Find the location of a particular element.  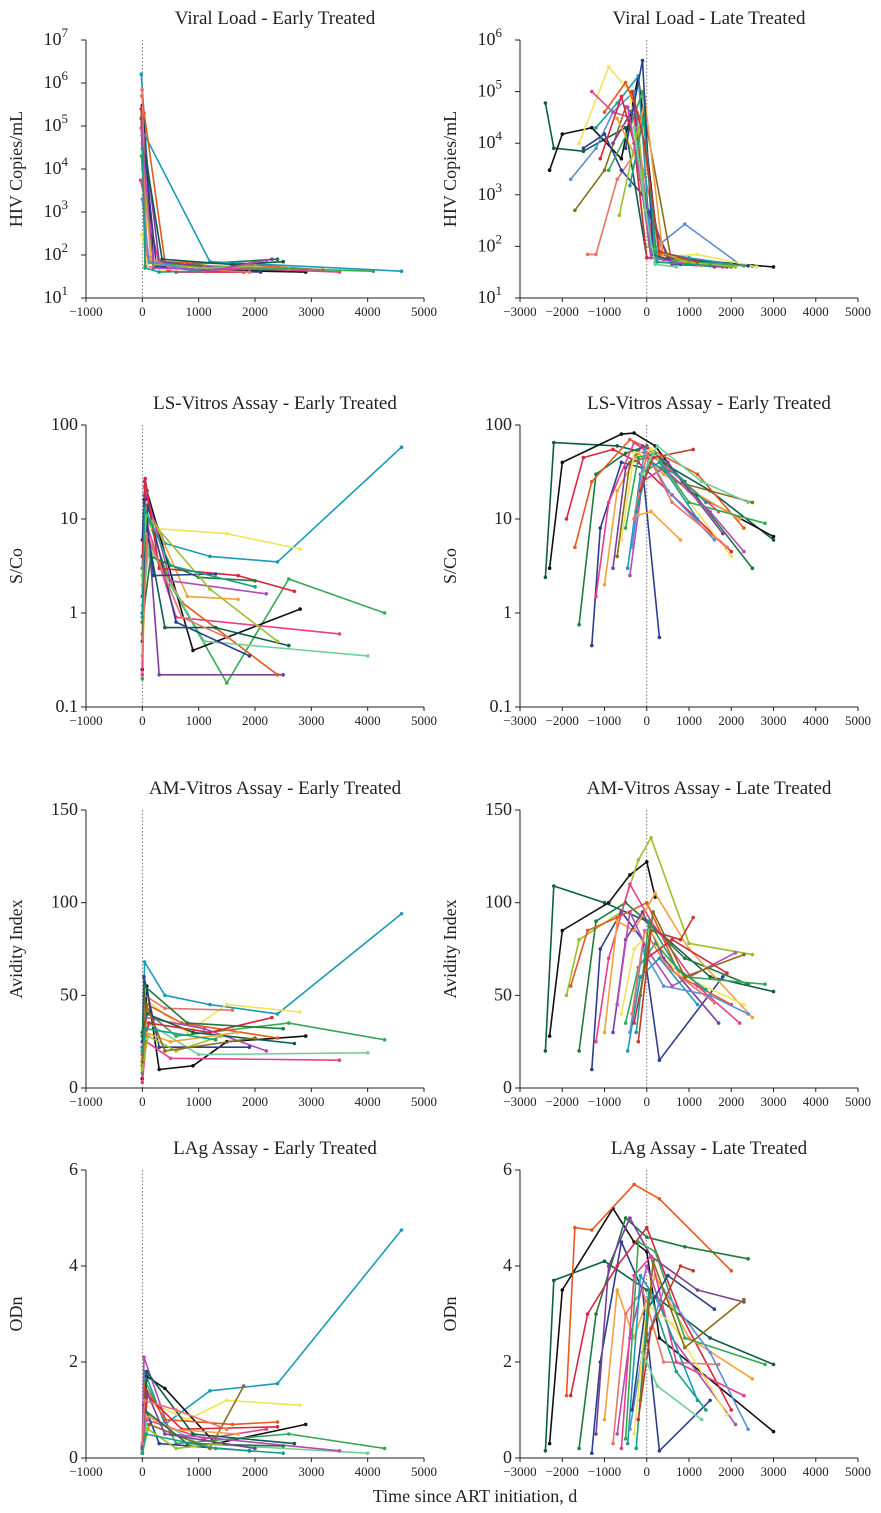

x-tick-label: 3000 is located at coordinates (774, 311).